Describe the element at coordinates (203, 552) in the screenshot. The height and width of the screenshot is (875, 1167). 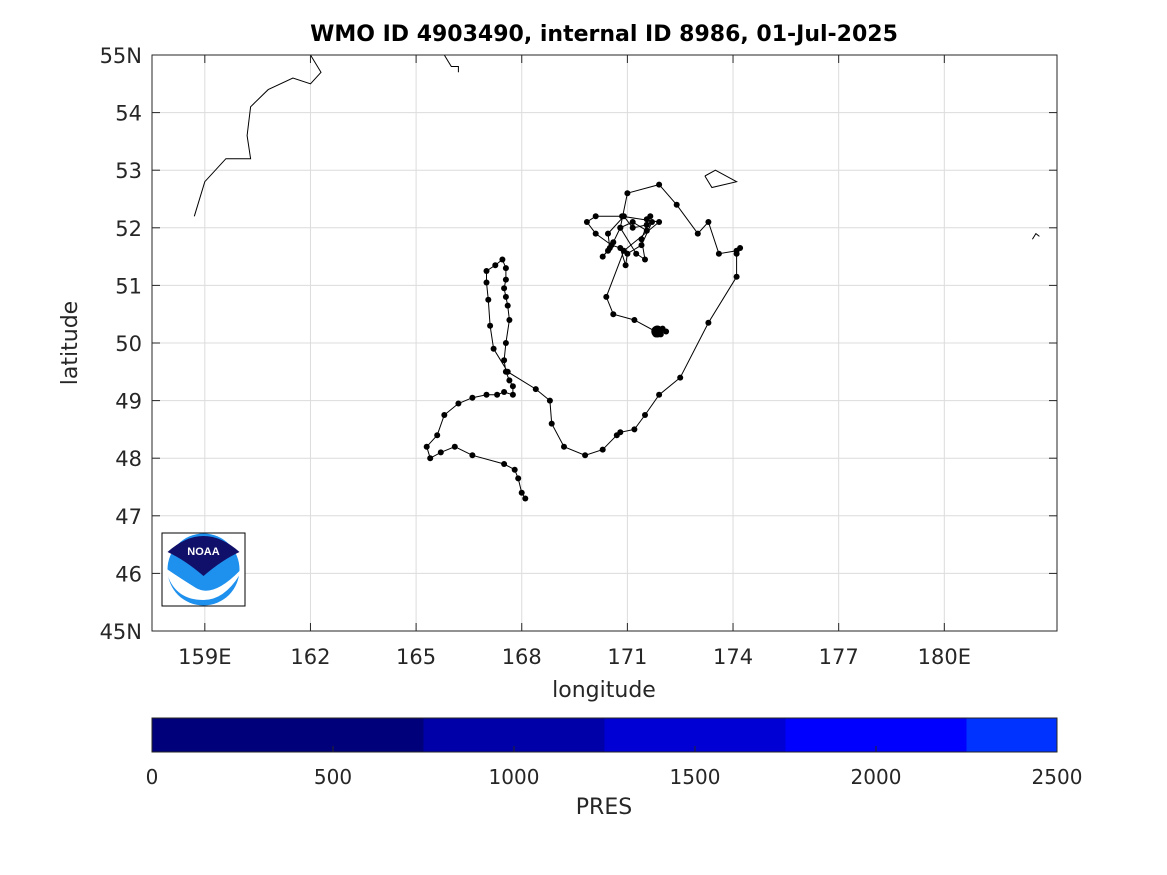
I see `noaa-logo-text: NOAA` at that location.